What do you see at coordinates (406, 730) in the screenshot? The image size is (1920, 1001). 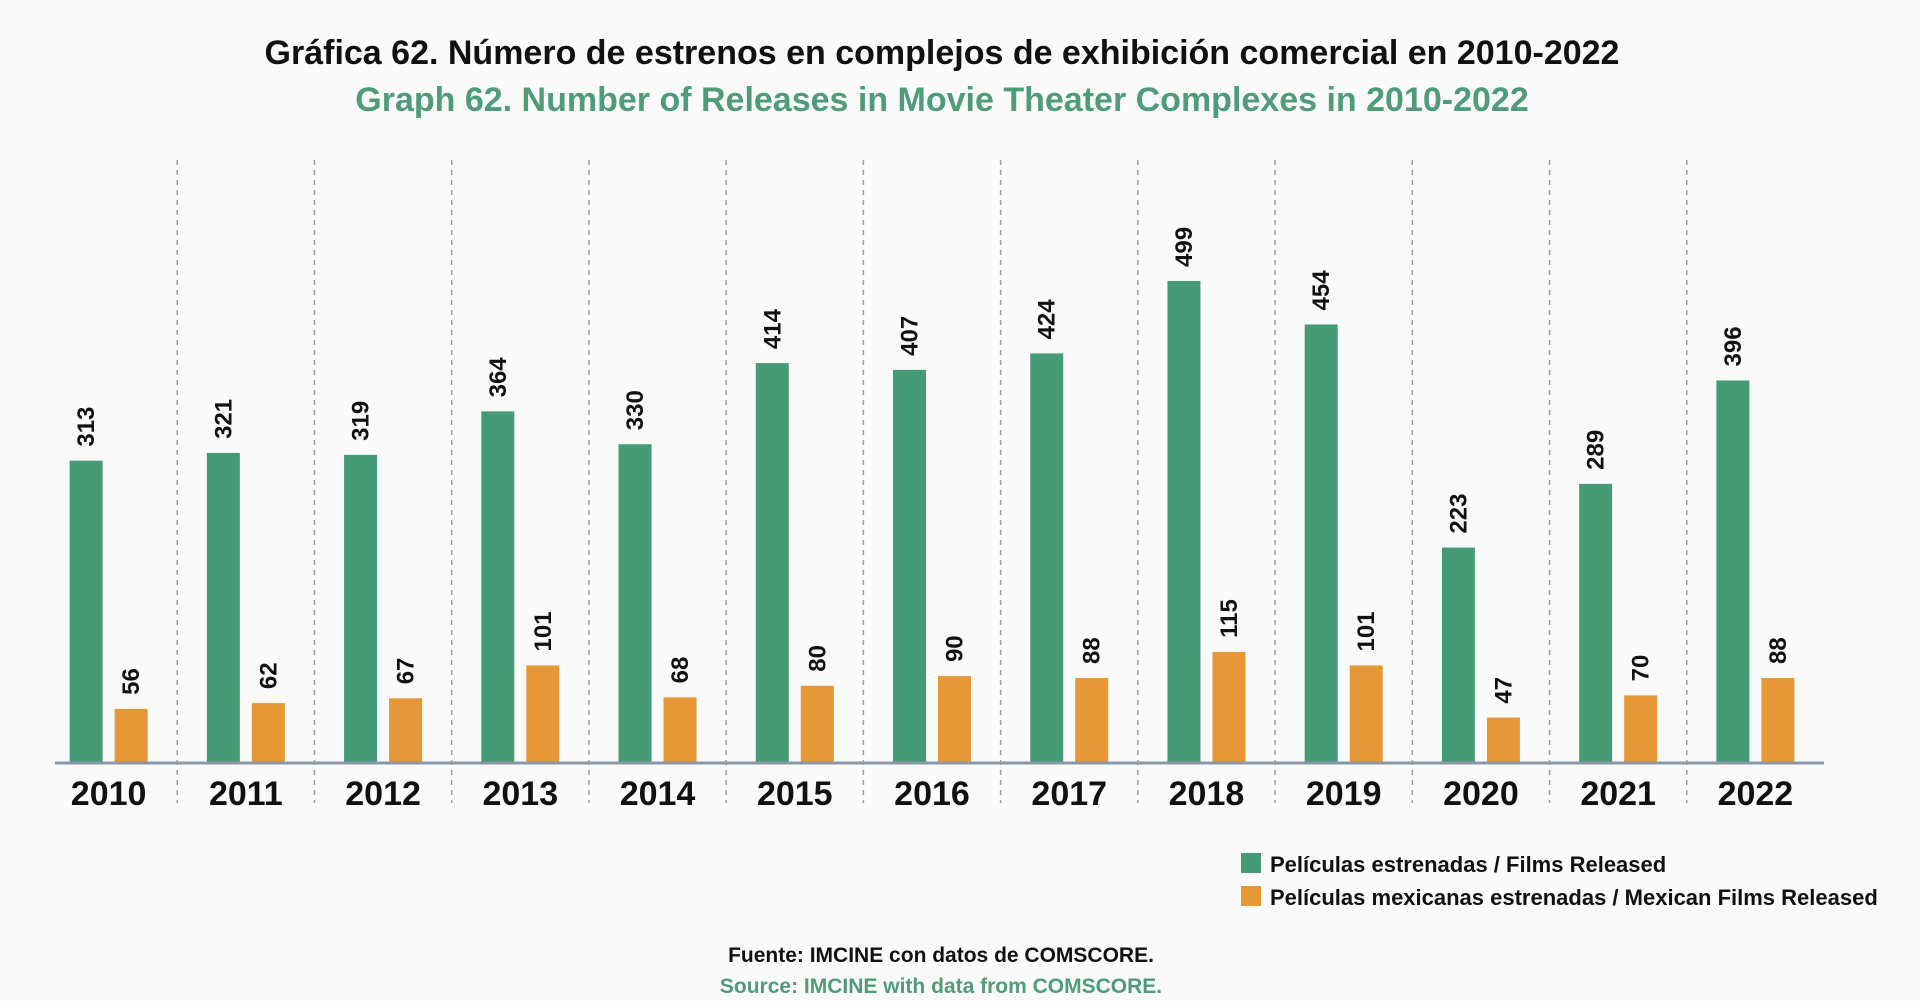 I see `bar-mexican-2012` at bounding box center [406, 730].